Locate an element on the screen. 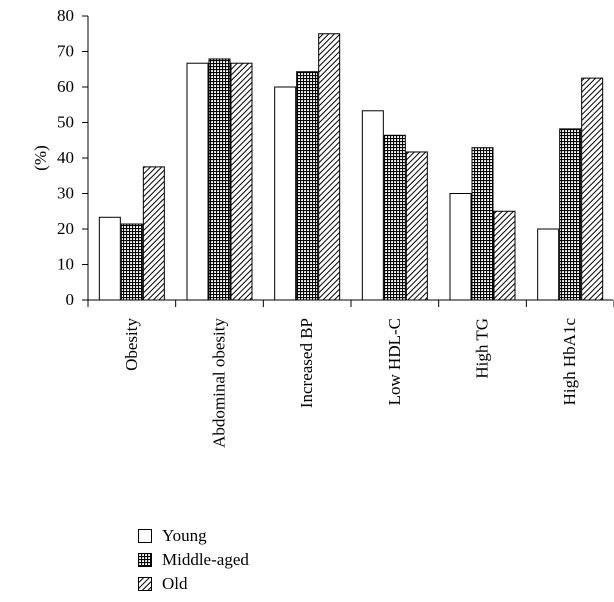  bar-young-low-hdl-c is located at coordinates (372, 205).